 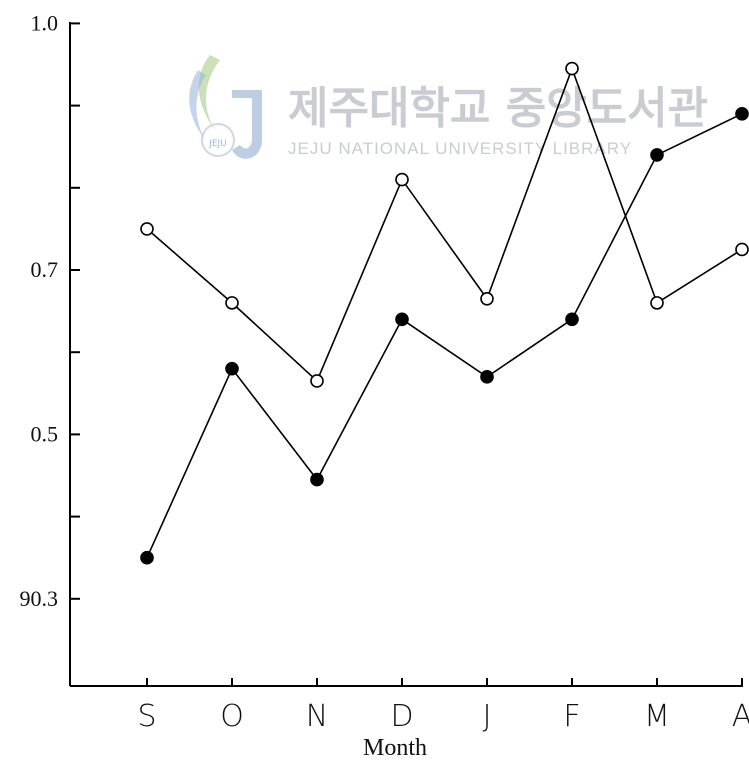 What do you see at coordinates (740, 716) in the screenshot?
I see `x-tick-label: A` at bounding box center [740, 716].